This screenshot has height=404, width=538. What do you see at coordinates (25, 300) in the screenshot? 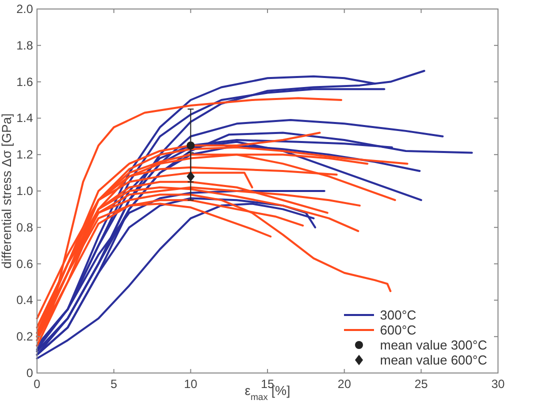
I see `y-tick-label: 0.4` at bounding box center [25, 300].